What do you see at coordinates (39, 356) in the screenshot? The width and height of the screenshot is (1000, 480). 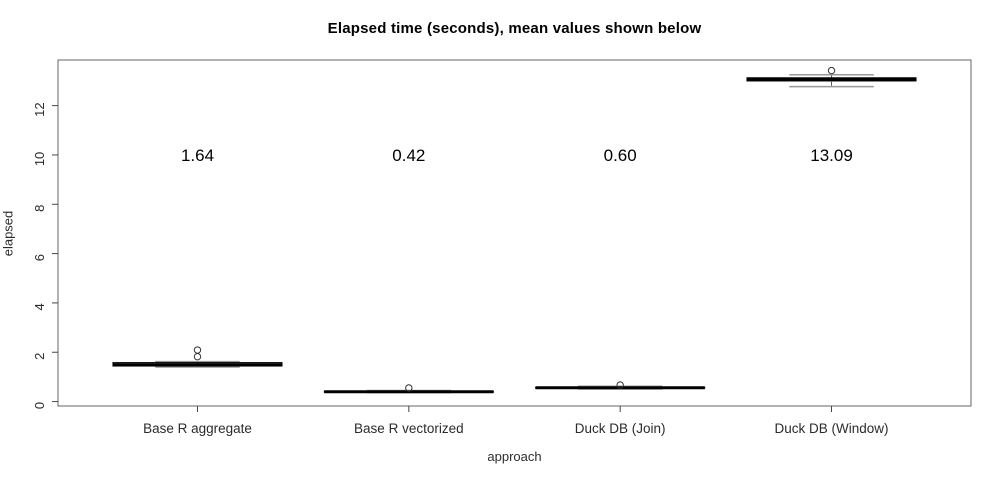 I see `y-tick-label: 2` at bounding box center [39, 356].